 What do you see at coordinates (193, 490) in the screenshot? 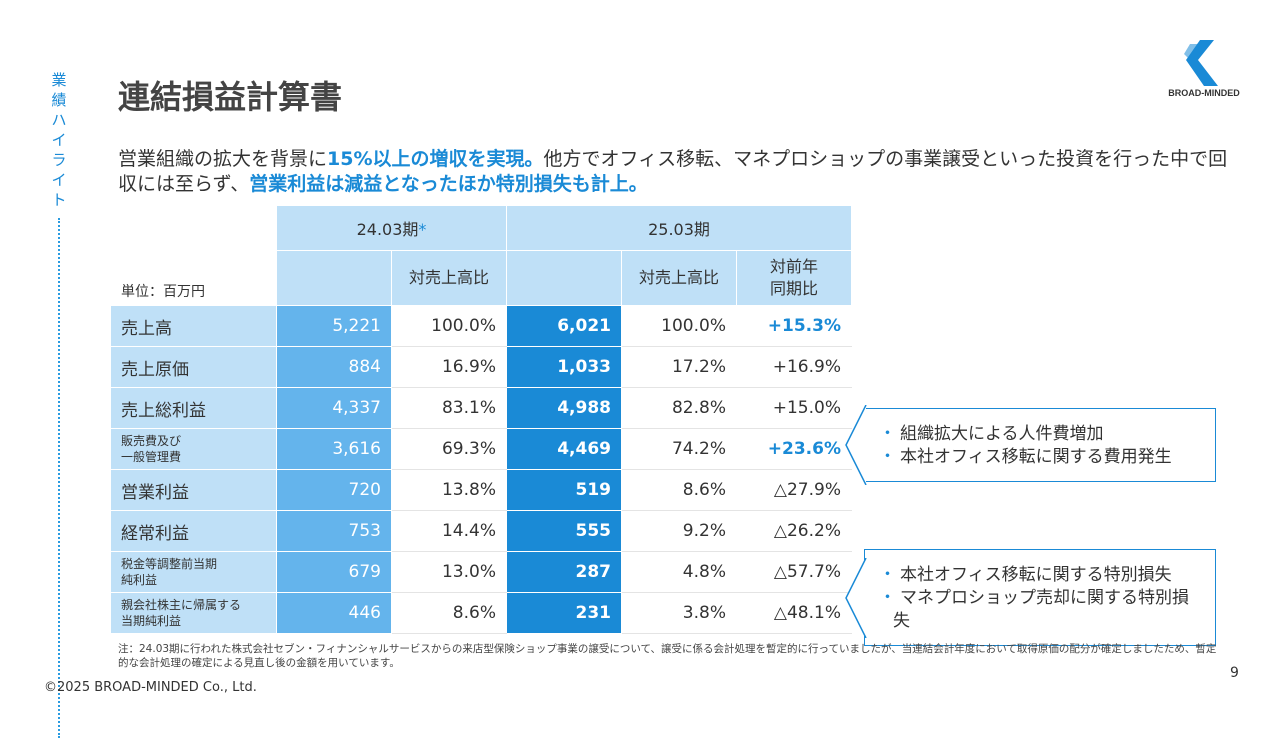
I see `row-label: 営業利益` at bounding box center [193, 490].